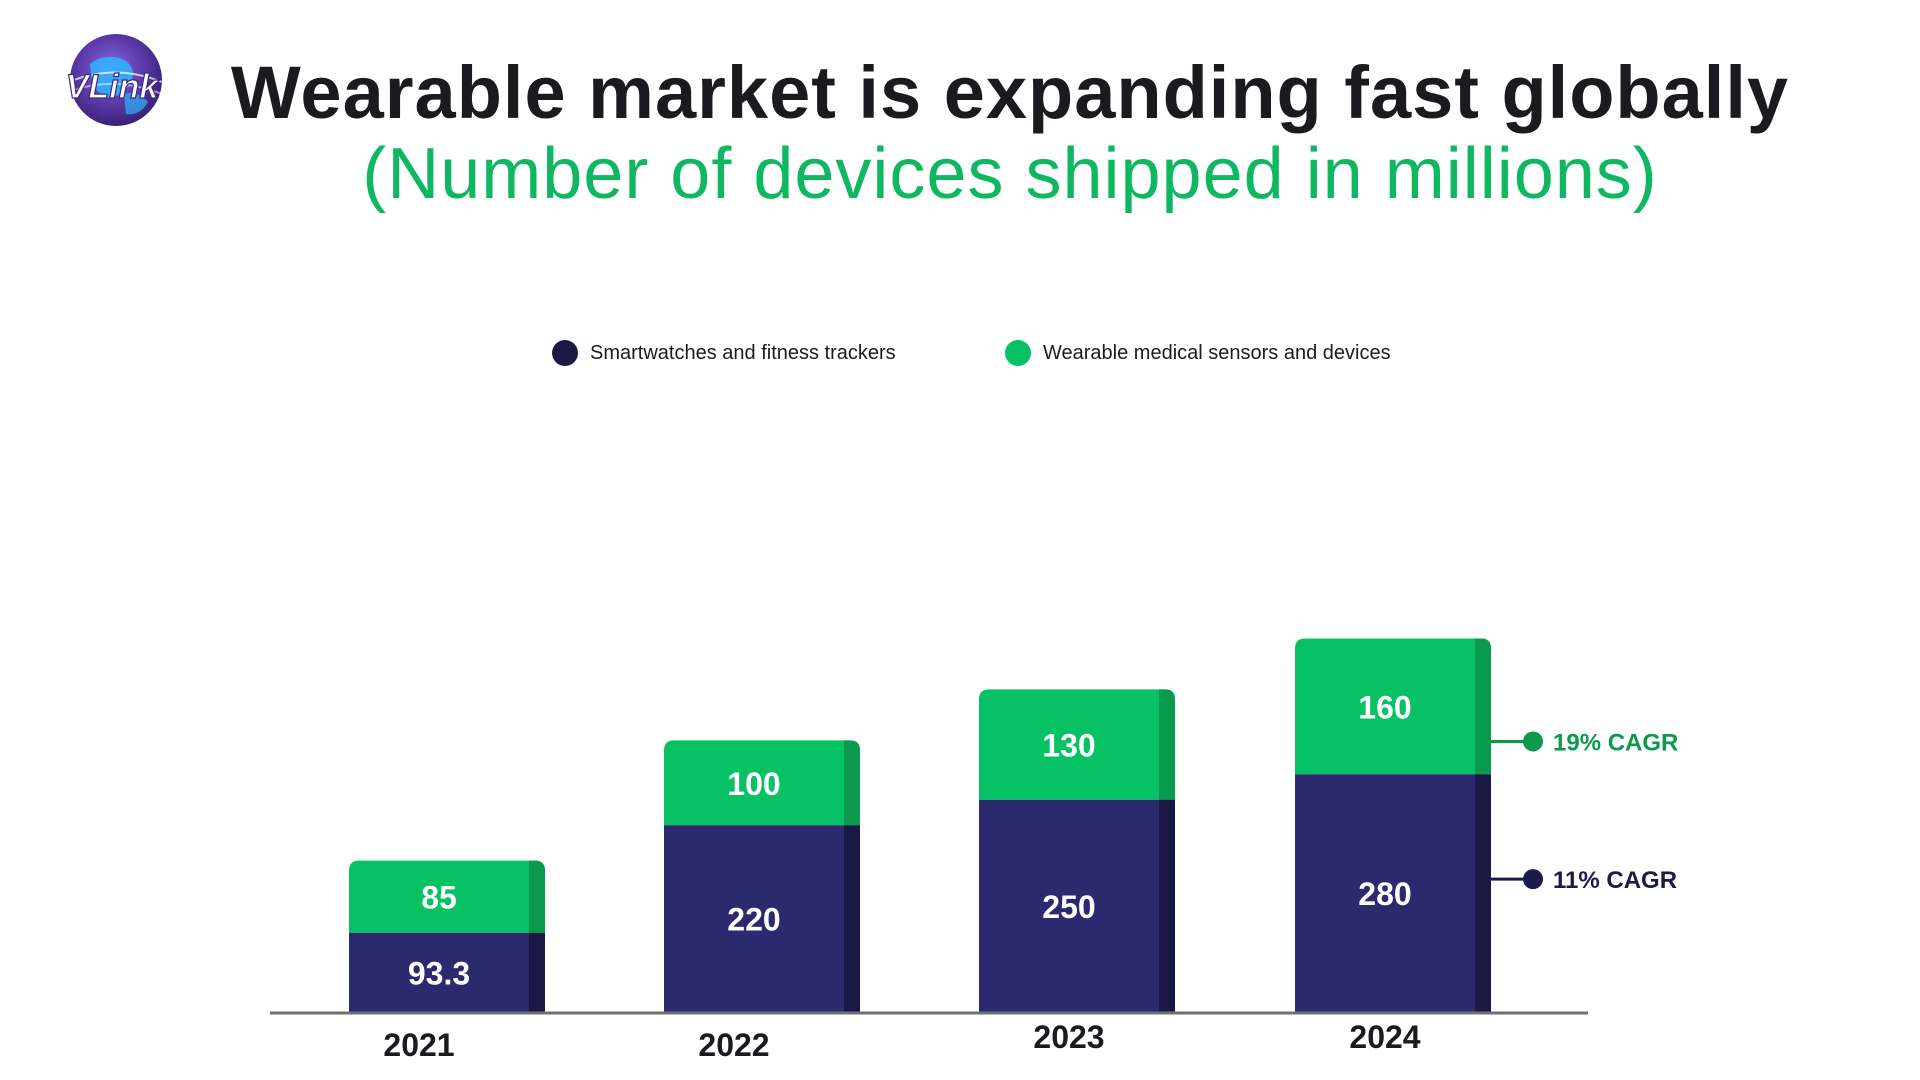 The width and height of the screenshot is (1920, 1080). I want to click on x-tick-label: 2024, so click(1384, 1037).